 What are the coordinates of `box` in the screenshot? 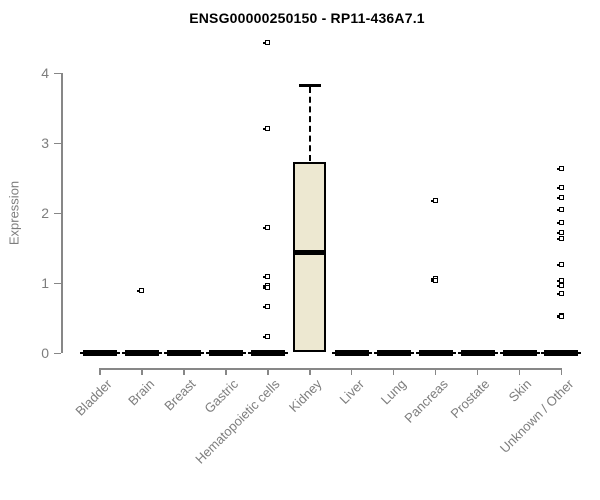 It's located at (310, 256).